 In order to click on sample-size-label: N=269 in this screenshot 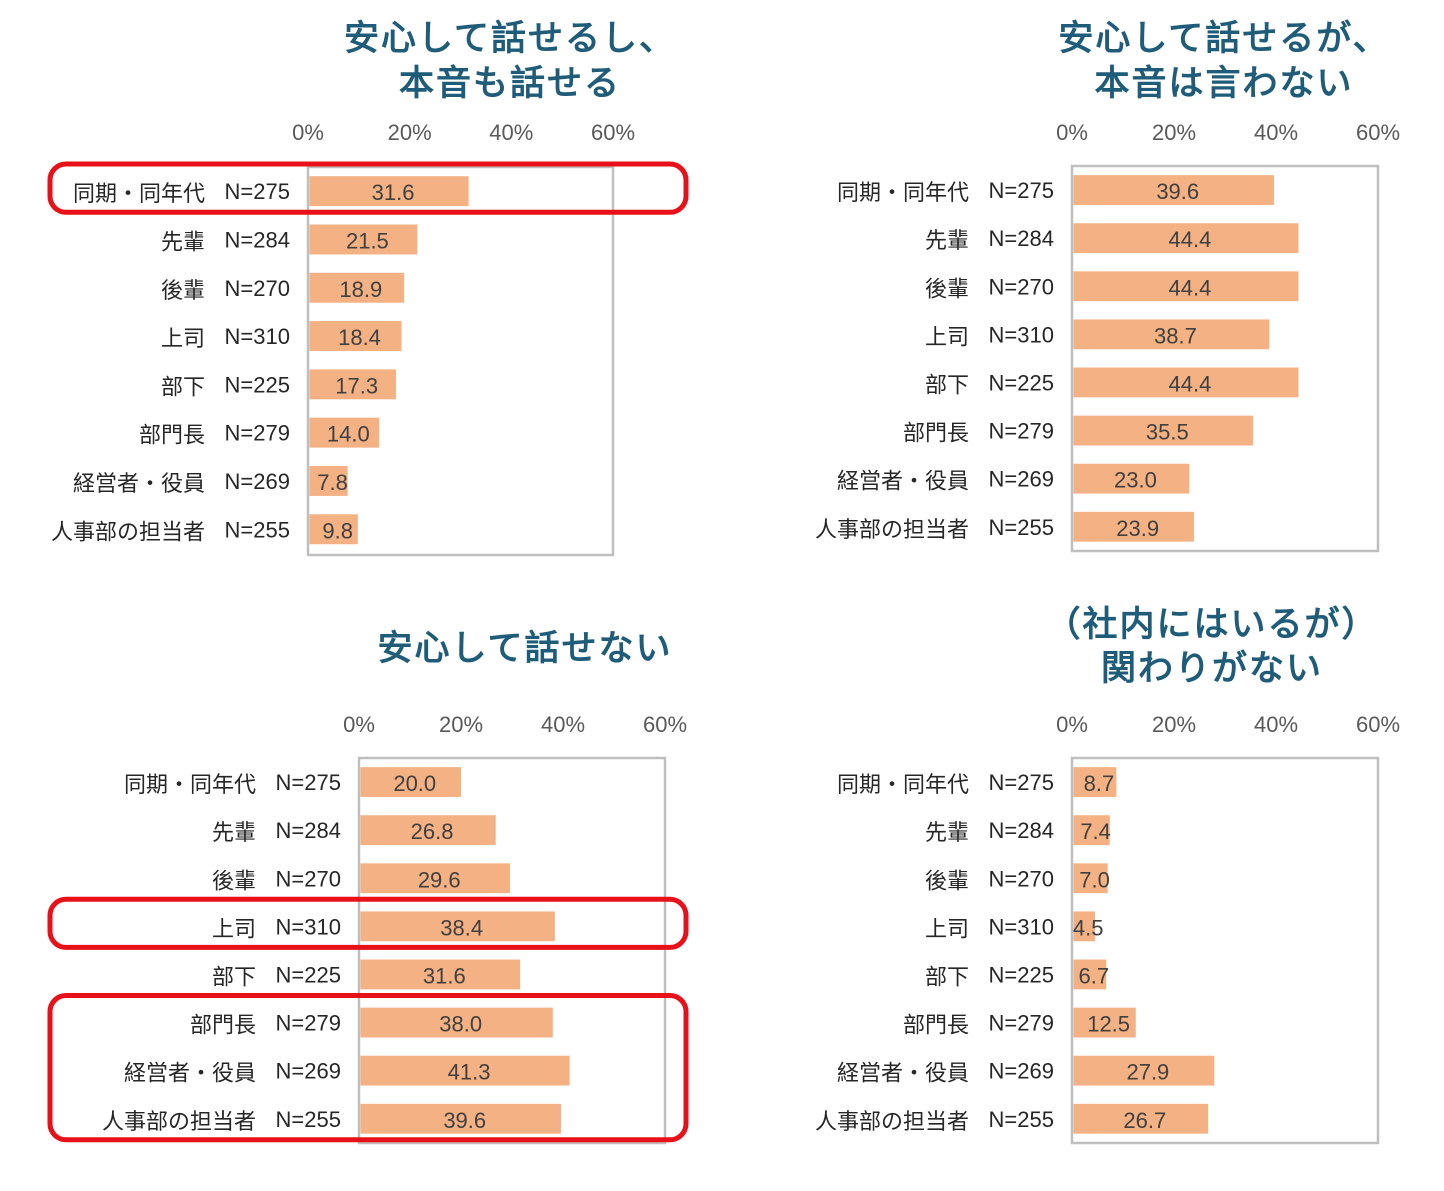, I will do `click(1021, 1071)`.